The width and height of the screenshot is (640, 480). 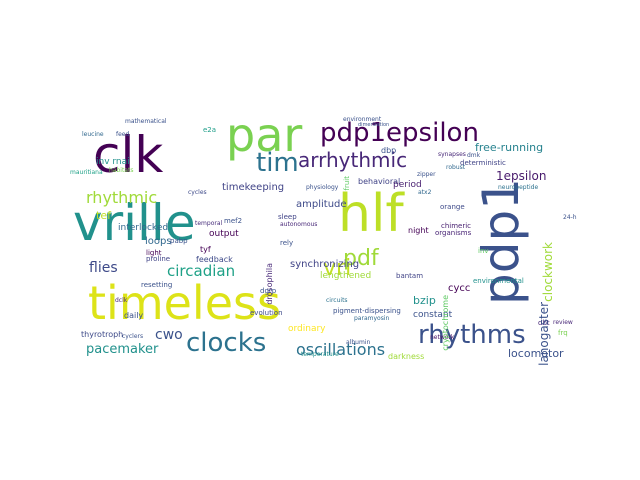 I want to click on cloud-word: drosophila, so click(x=269, y=284).